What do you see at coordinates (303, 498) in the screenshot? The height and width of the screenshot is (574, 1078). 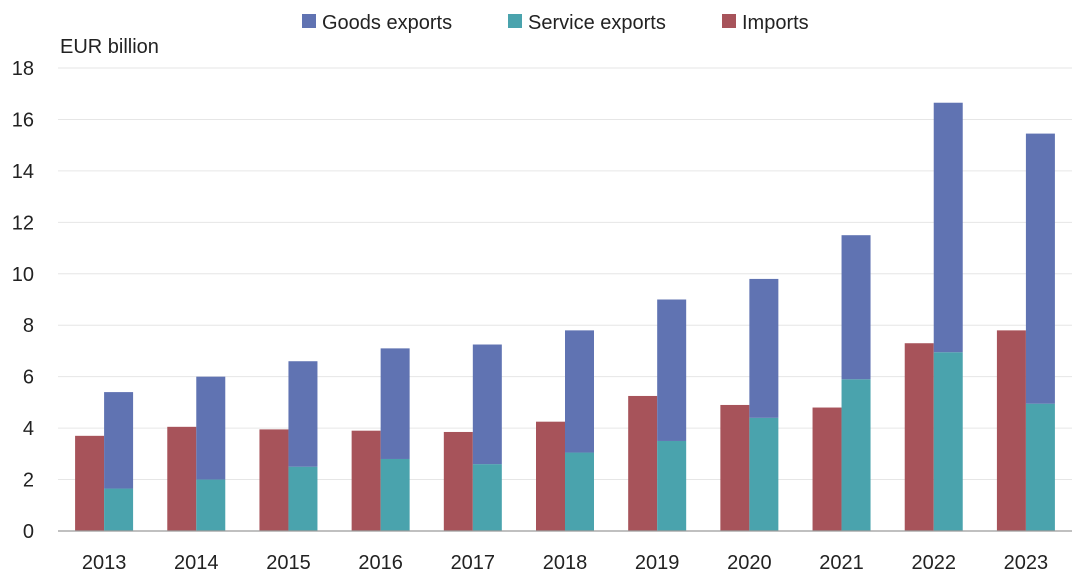 I see `service-exports-bar-2015` at bounding box center [303, 498].